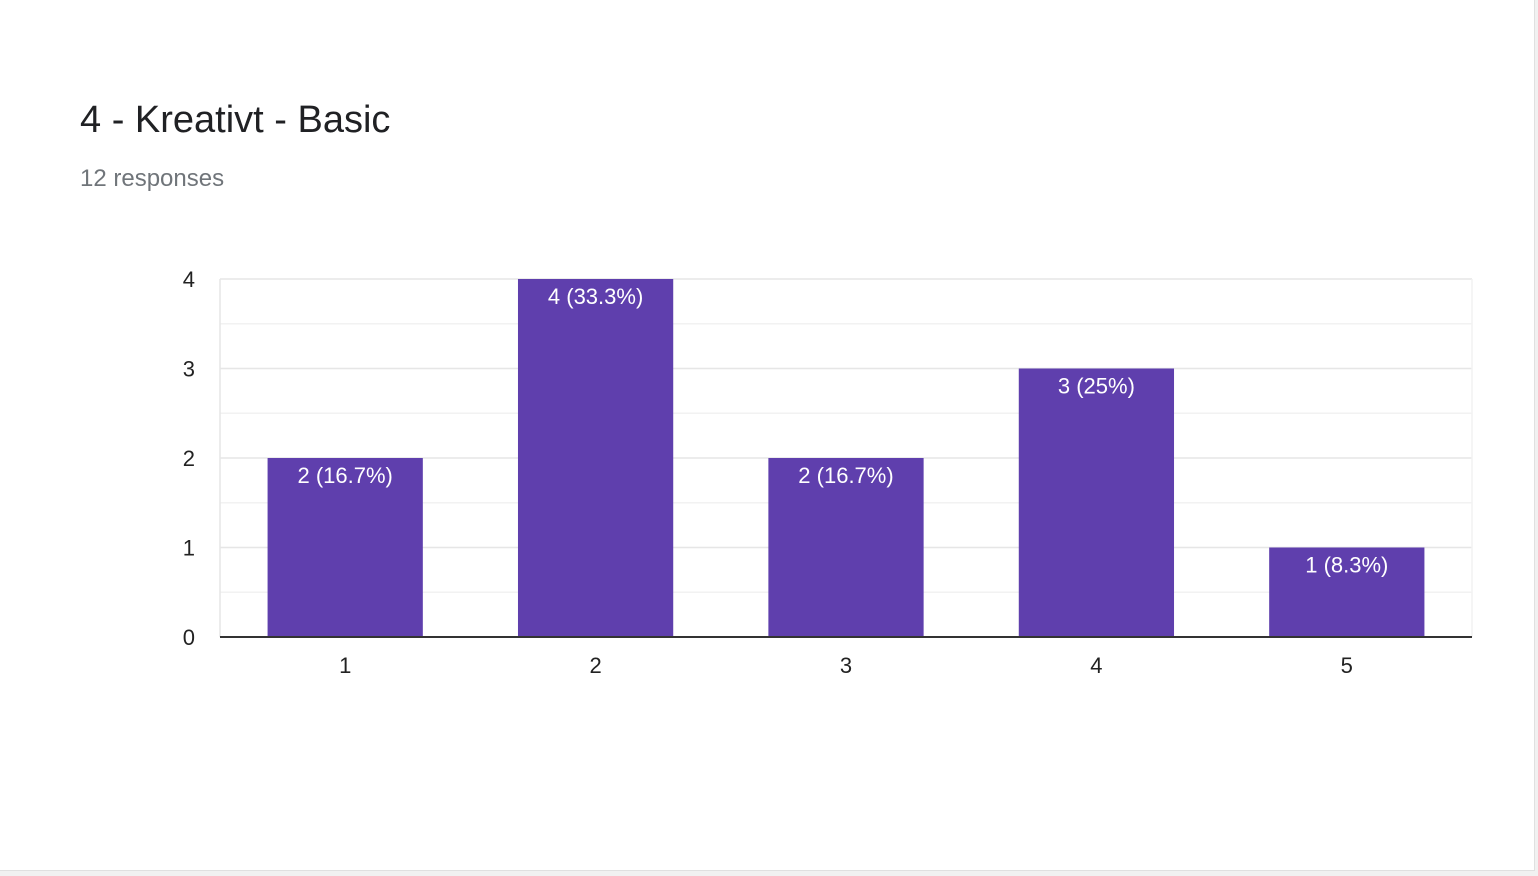  I want to click on x-tick-label: 5, so click(1347, 665).